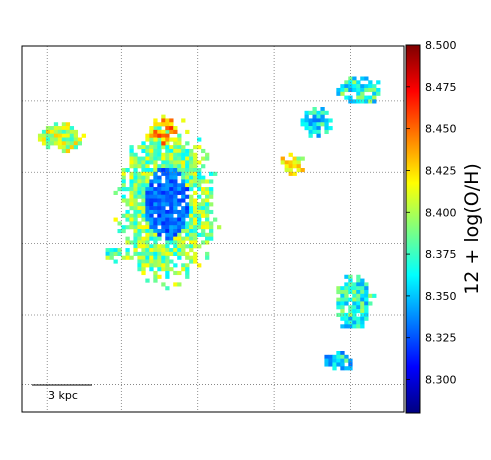 Image resolution: width=491 pixels, height=460 pixels. I want to click on scale-bar: 3 kpc, so click(62, 393).